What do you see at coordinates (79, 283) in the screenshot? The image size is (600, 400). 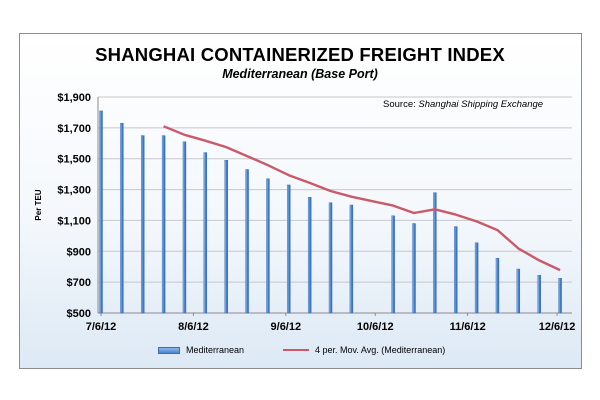 I see `y-tick-label: $700` at bounding box center [79, 283].